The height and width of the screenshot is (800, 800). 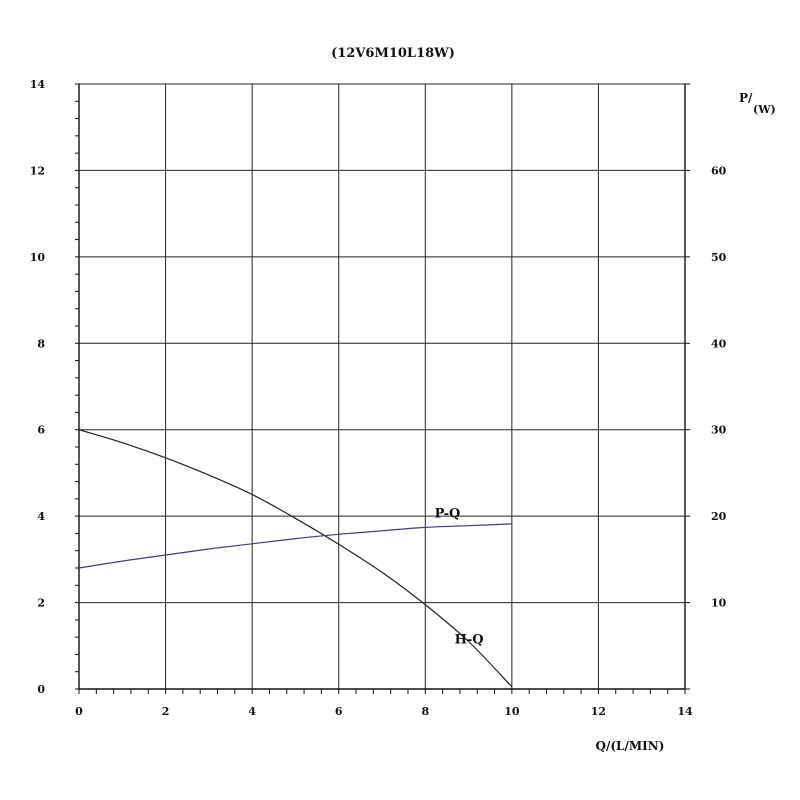 I want to click on x-tick-label: 2, so click(x=166, y=711).